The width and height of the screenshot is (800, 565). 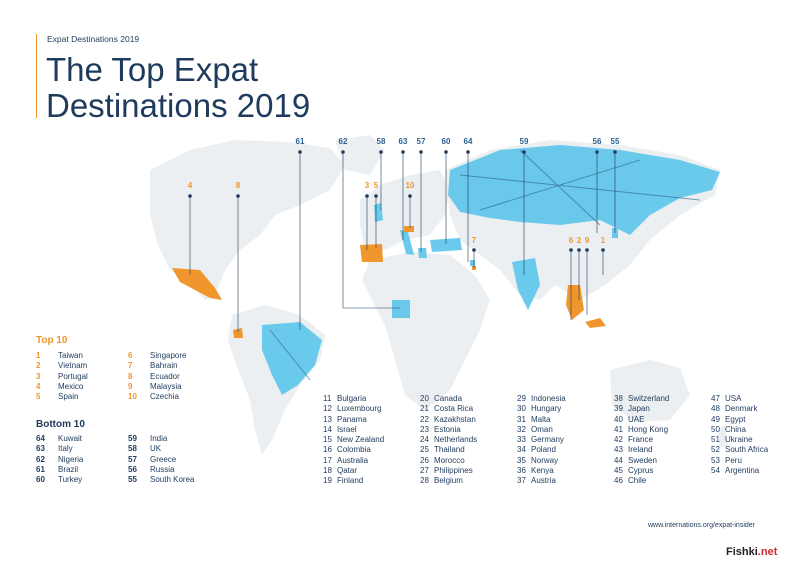 What do you see at coordinates (641, 450) in the screenshot?
I see `list-item: 43 Ireland` at bounding box center [641, 450].